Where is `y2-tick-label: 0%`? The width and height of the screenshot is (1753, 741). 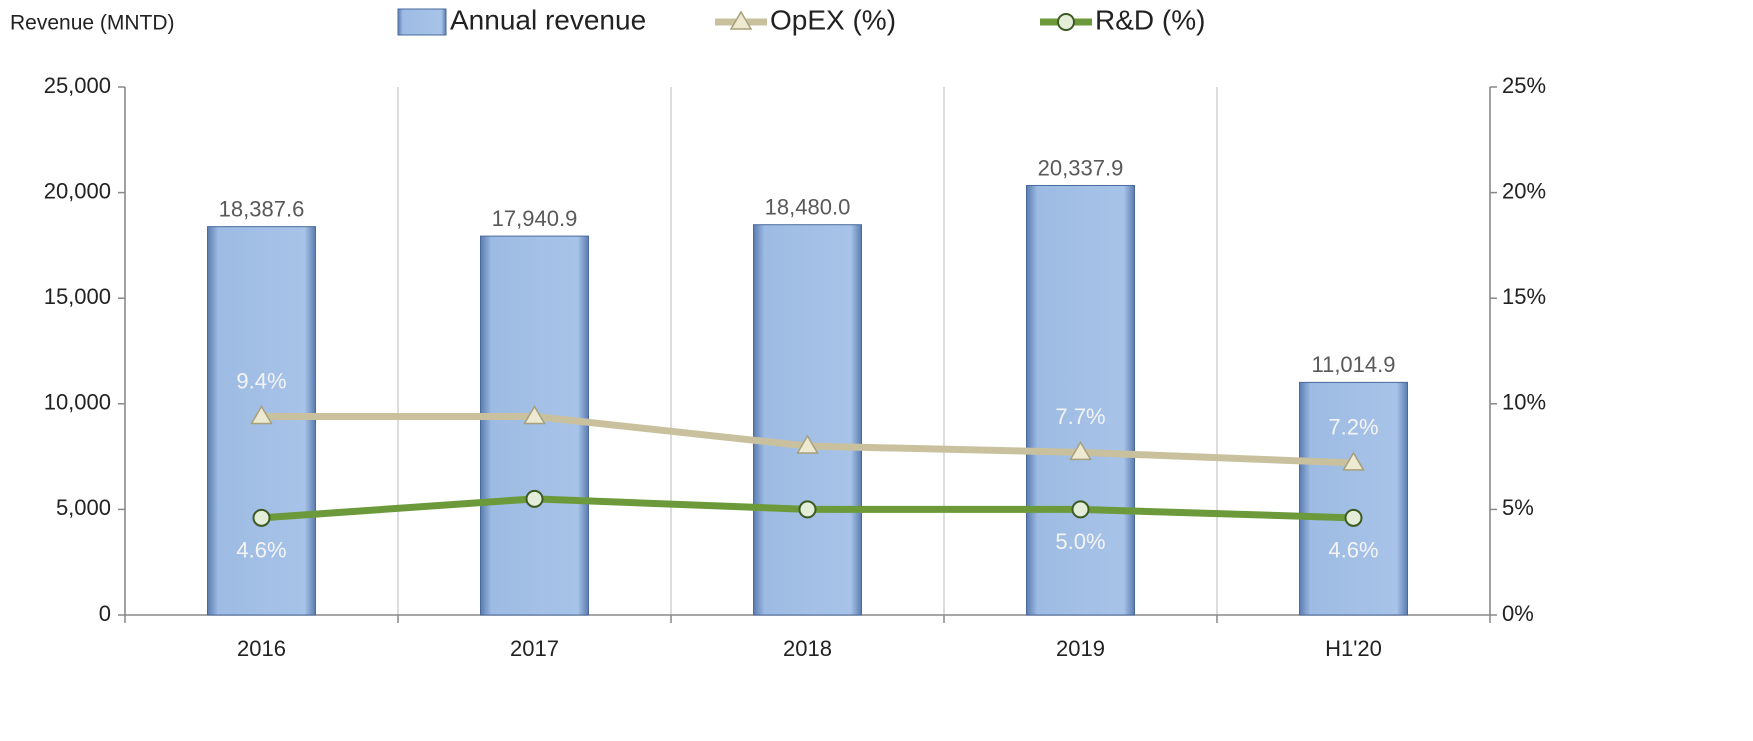
y2-tick-label: 0% is located at coordinates (1518, 613).